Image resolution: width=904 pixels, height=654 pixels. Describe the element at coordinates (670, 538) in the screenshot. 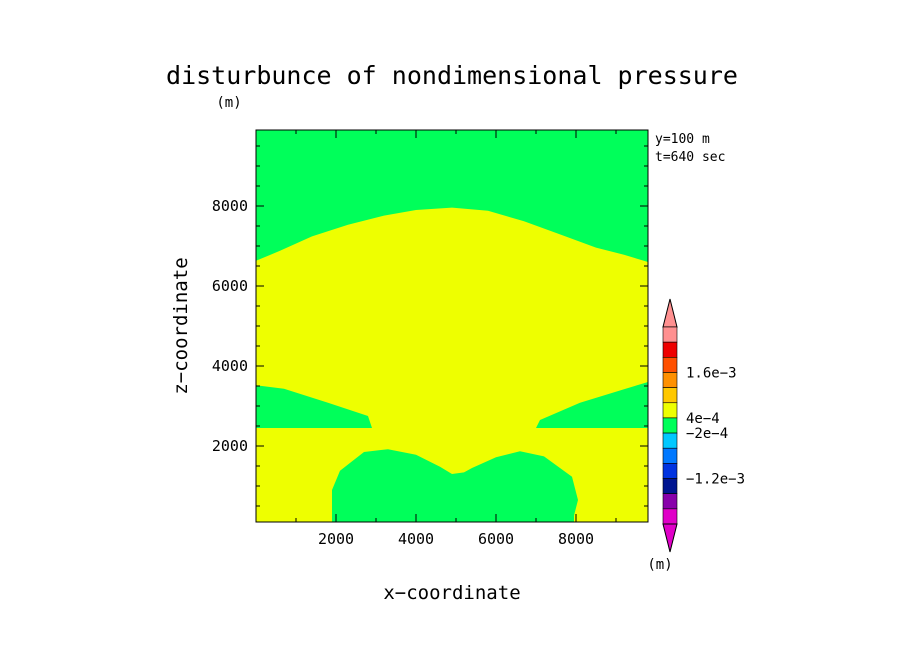

I see `colorbar-extend-bottom` at that location.